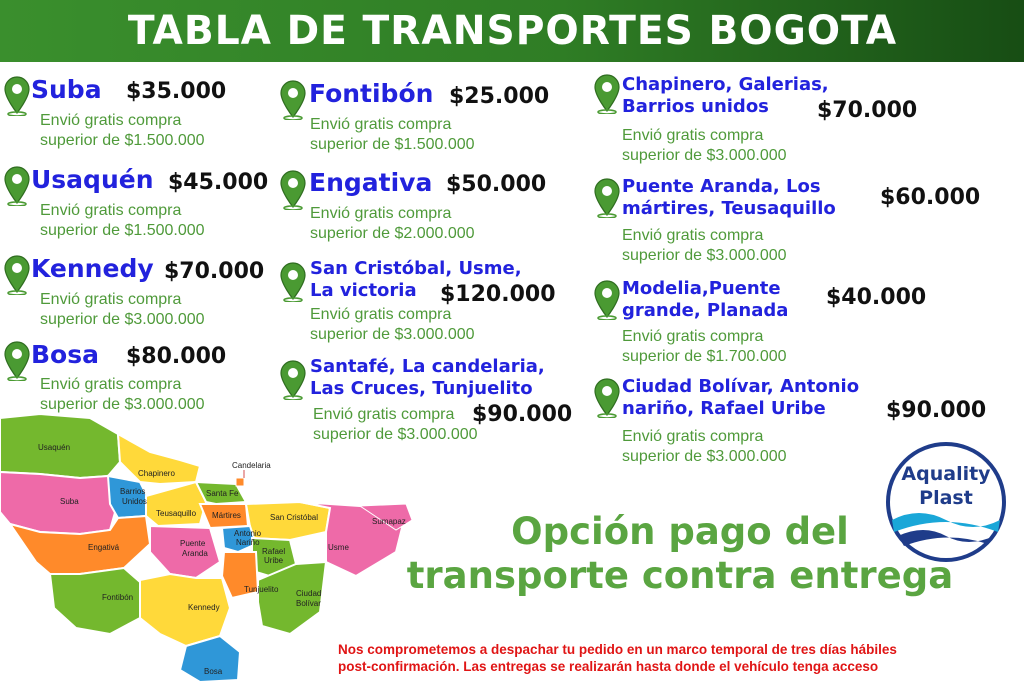 This screenshot has height=683, width=1024. I want to click on map-label: Santa Fe, so click(222, 493).